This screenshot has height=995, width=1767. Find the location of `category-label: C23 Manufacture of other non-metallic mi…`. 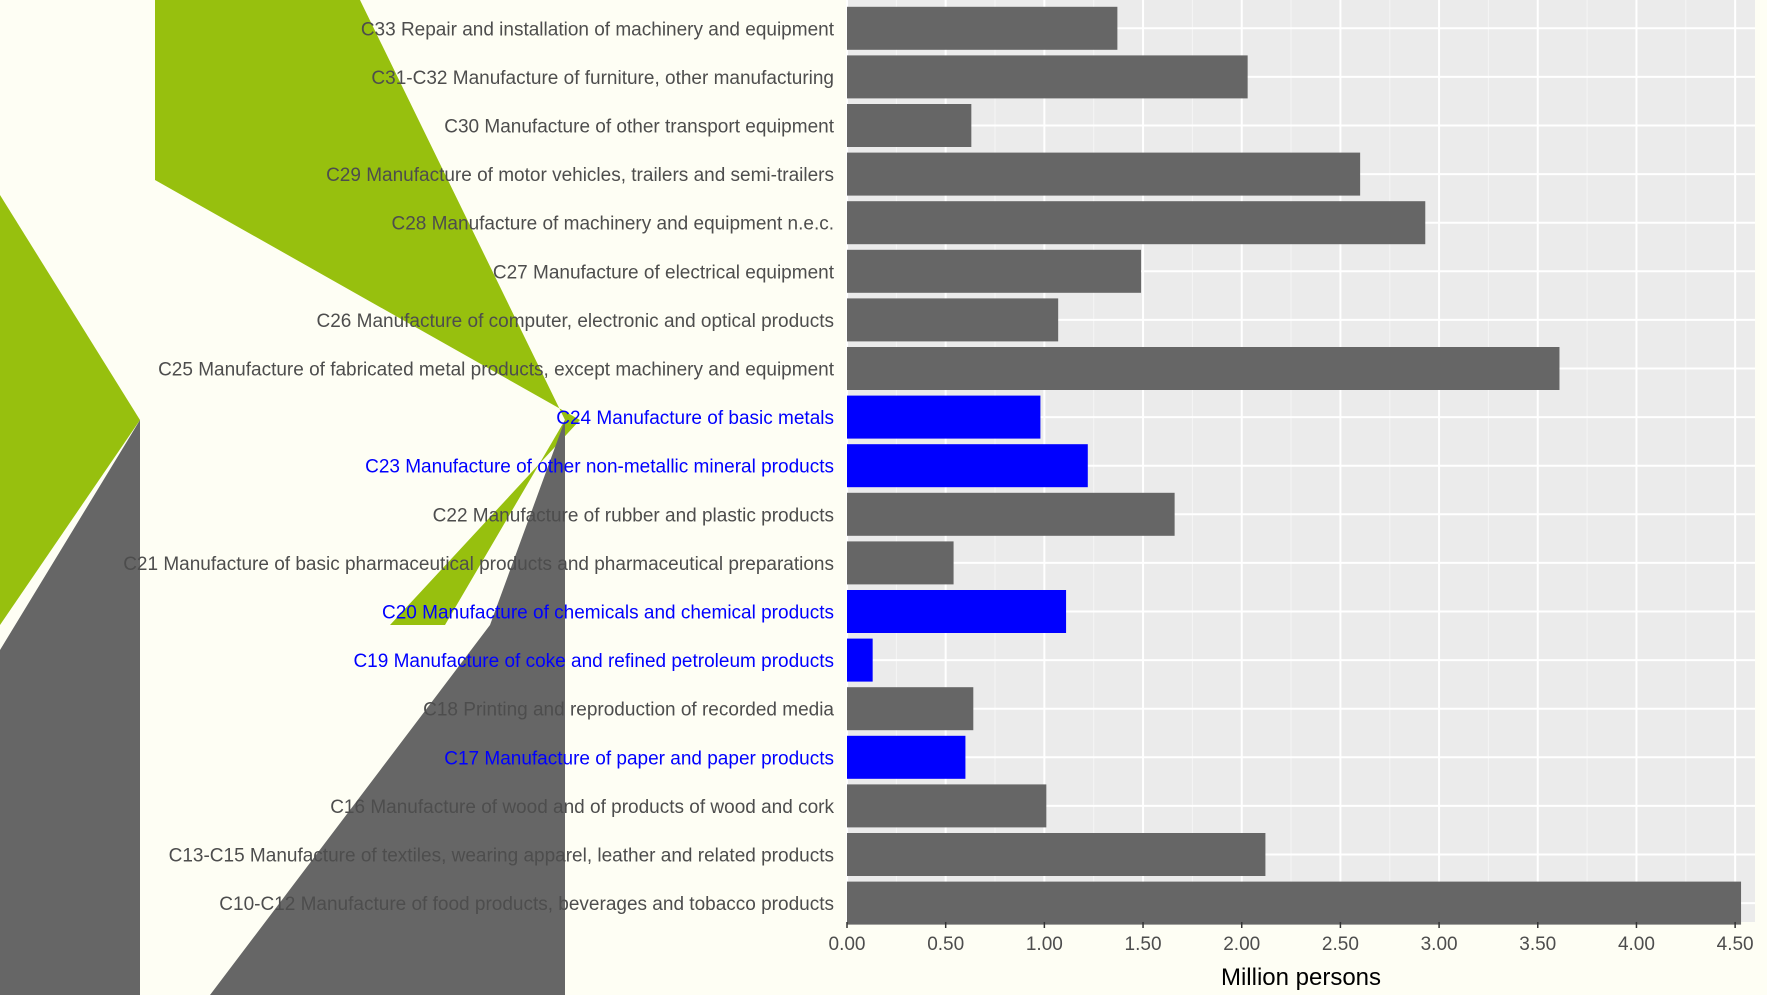

category-label: C23 Manufacture of other non-metallic mi… is located at coordinates (599, 467).